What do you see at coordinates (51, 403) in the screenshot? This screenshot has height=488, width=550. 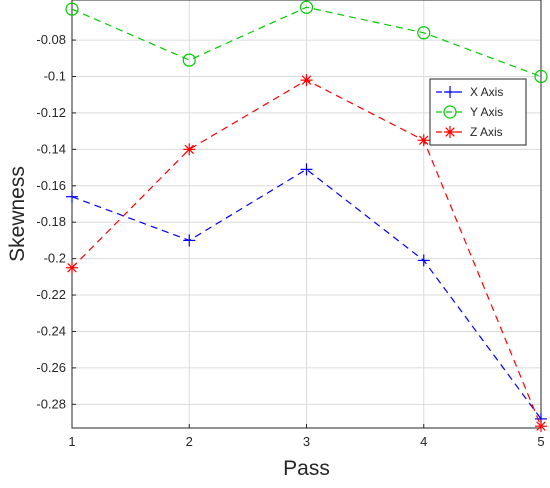 I see `y-tick-label: -0.28` at bounding box center [51, 403].